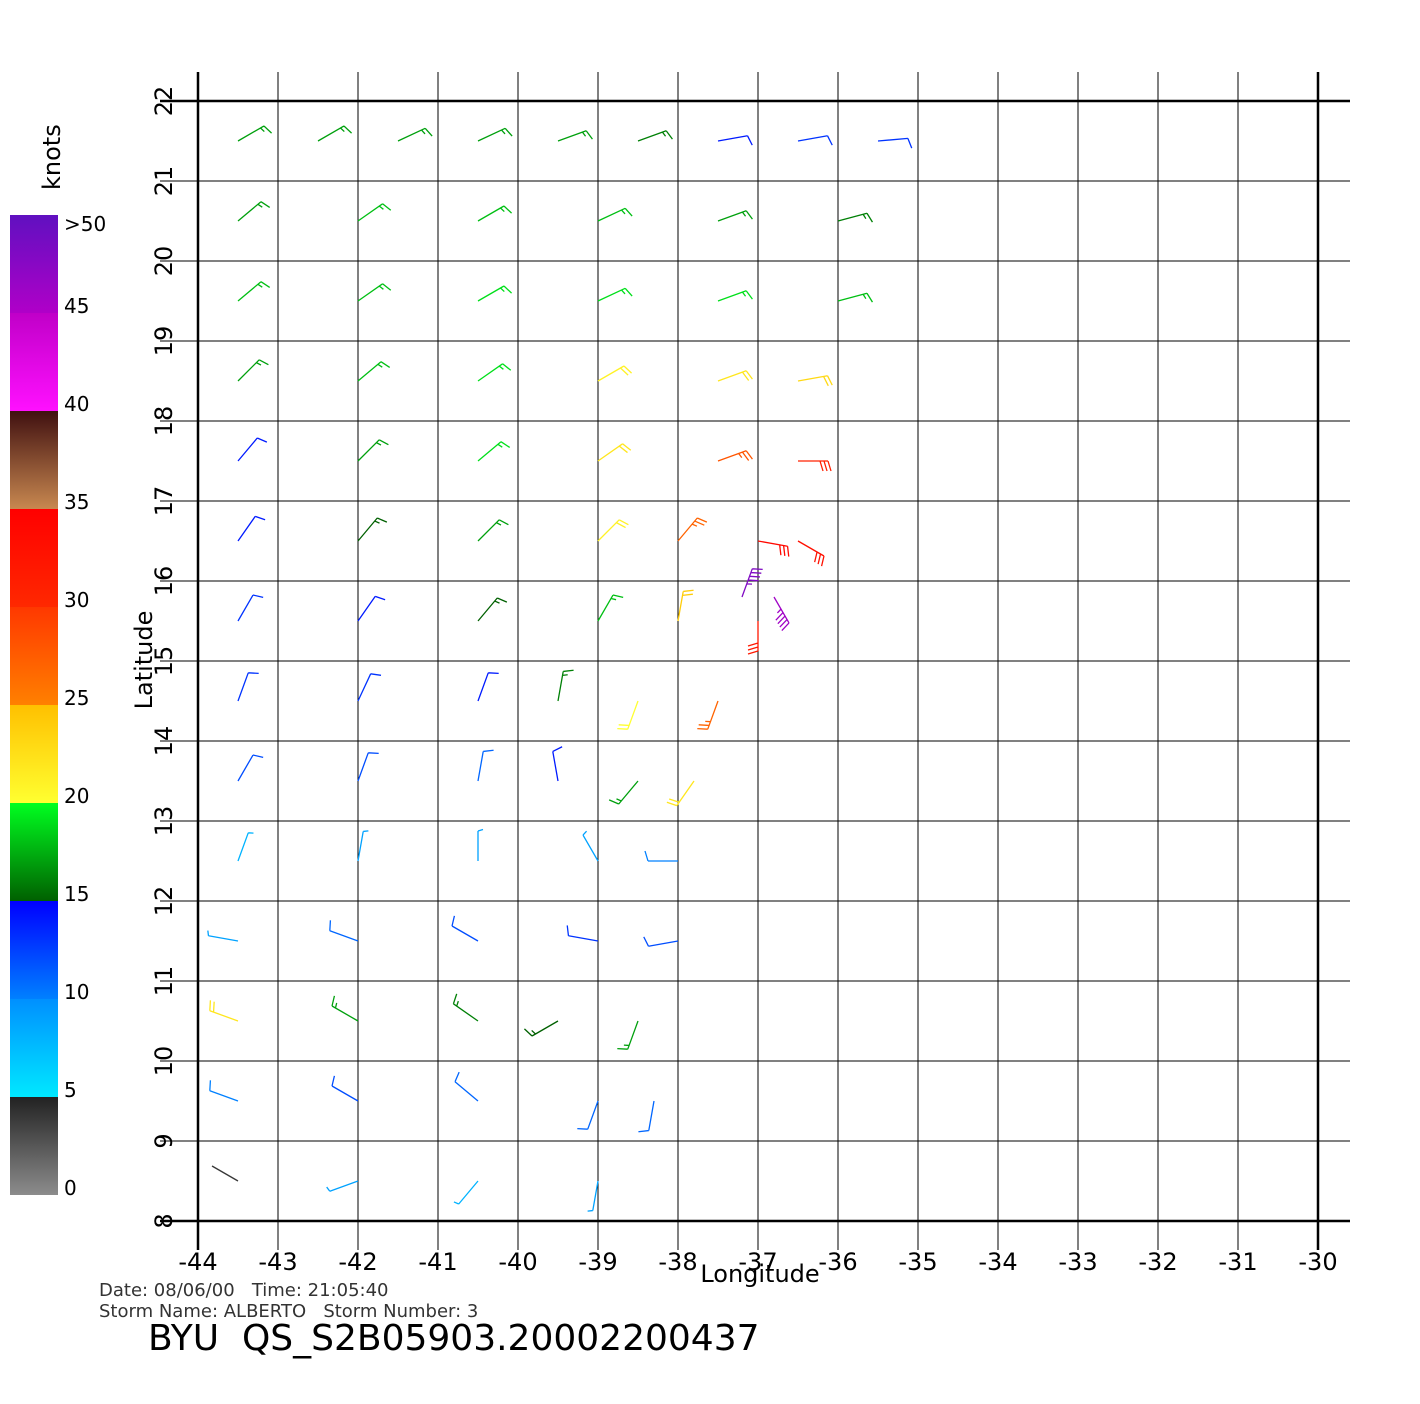 The width and height of the screenshot is (1420, 1404). What do you see at coordinates (164, 1140) in the screenshot?
I see `y-tick-label: 9` at bounding box center [164, 1140].